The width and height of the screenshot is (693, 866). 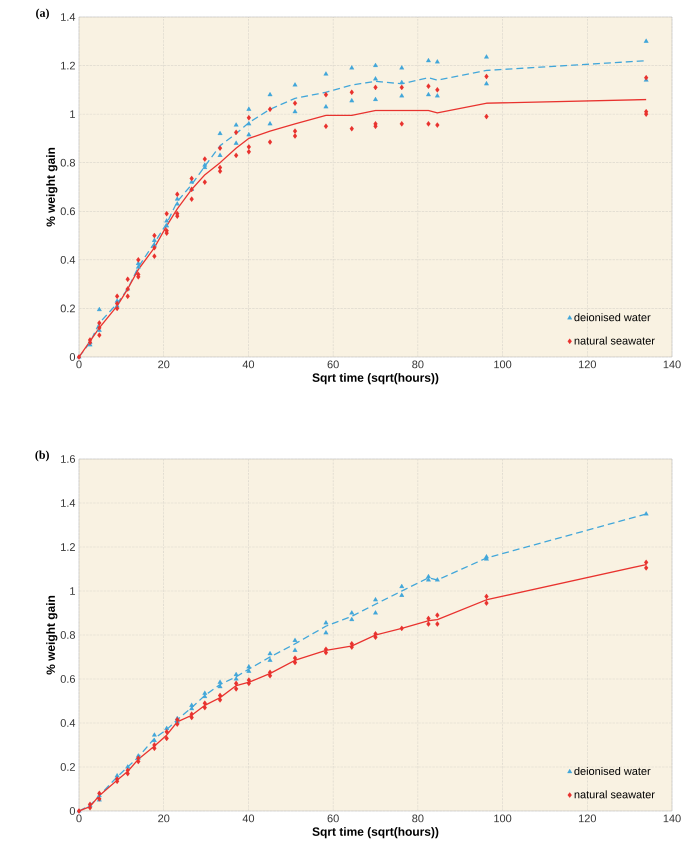 I want to click on chart-title: (a), so click(x=42, y=14).